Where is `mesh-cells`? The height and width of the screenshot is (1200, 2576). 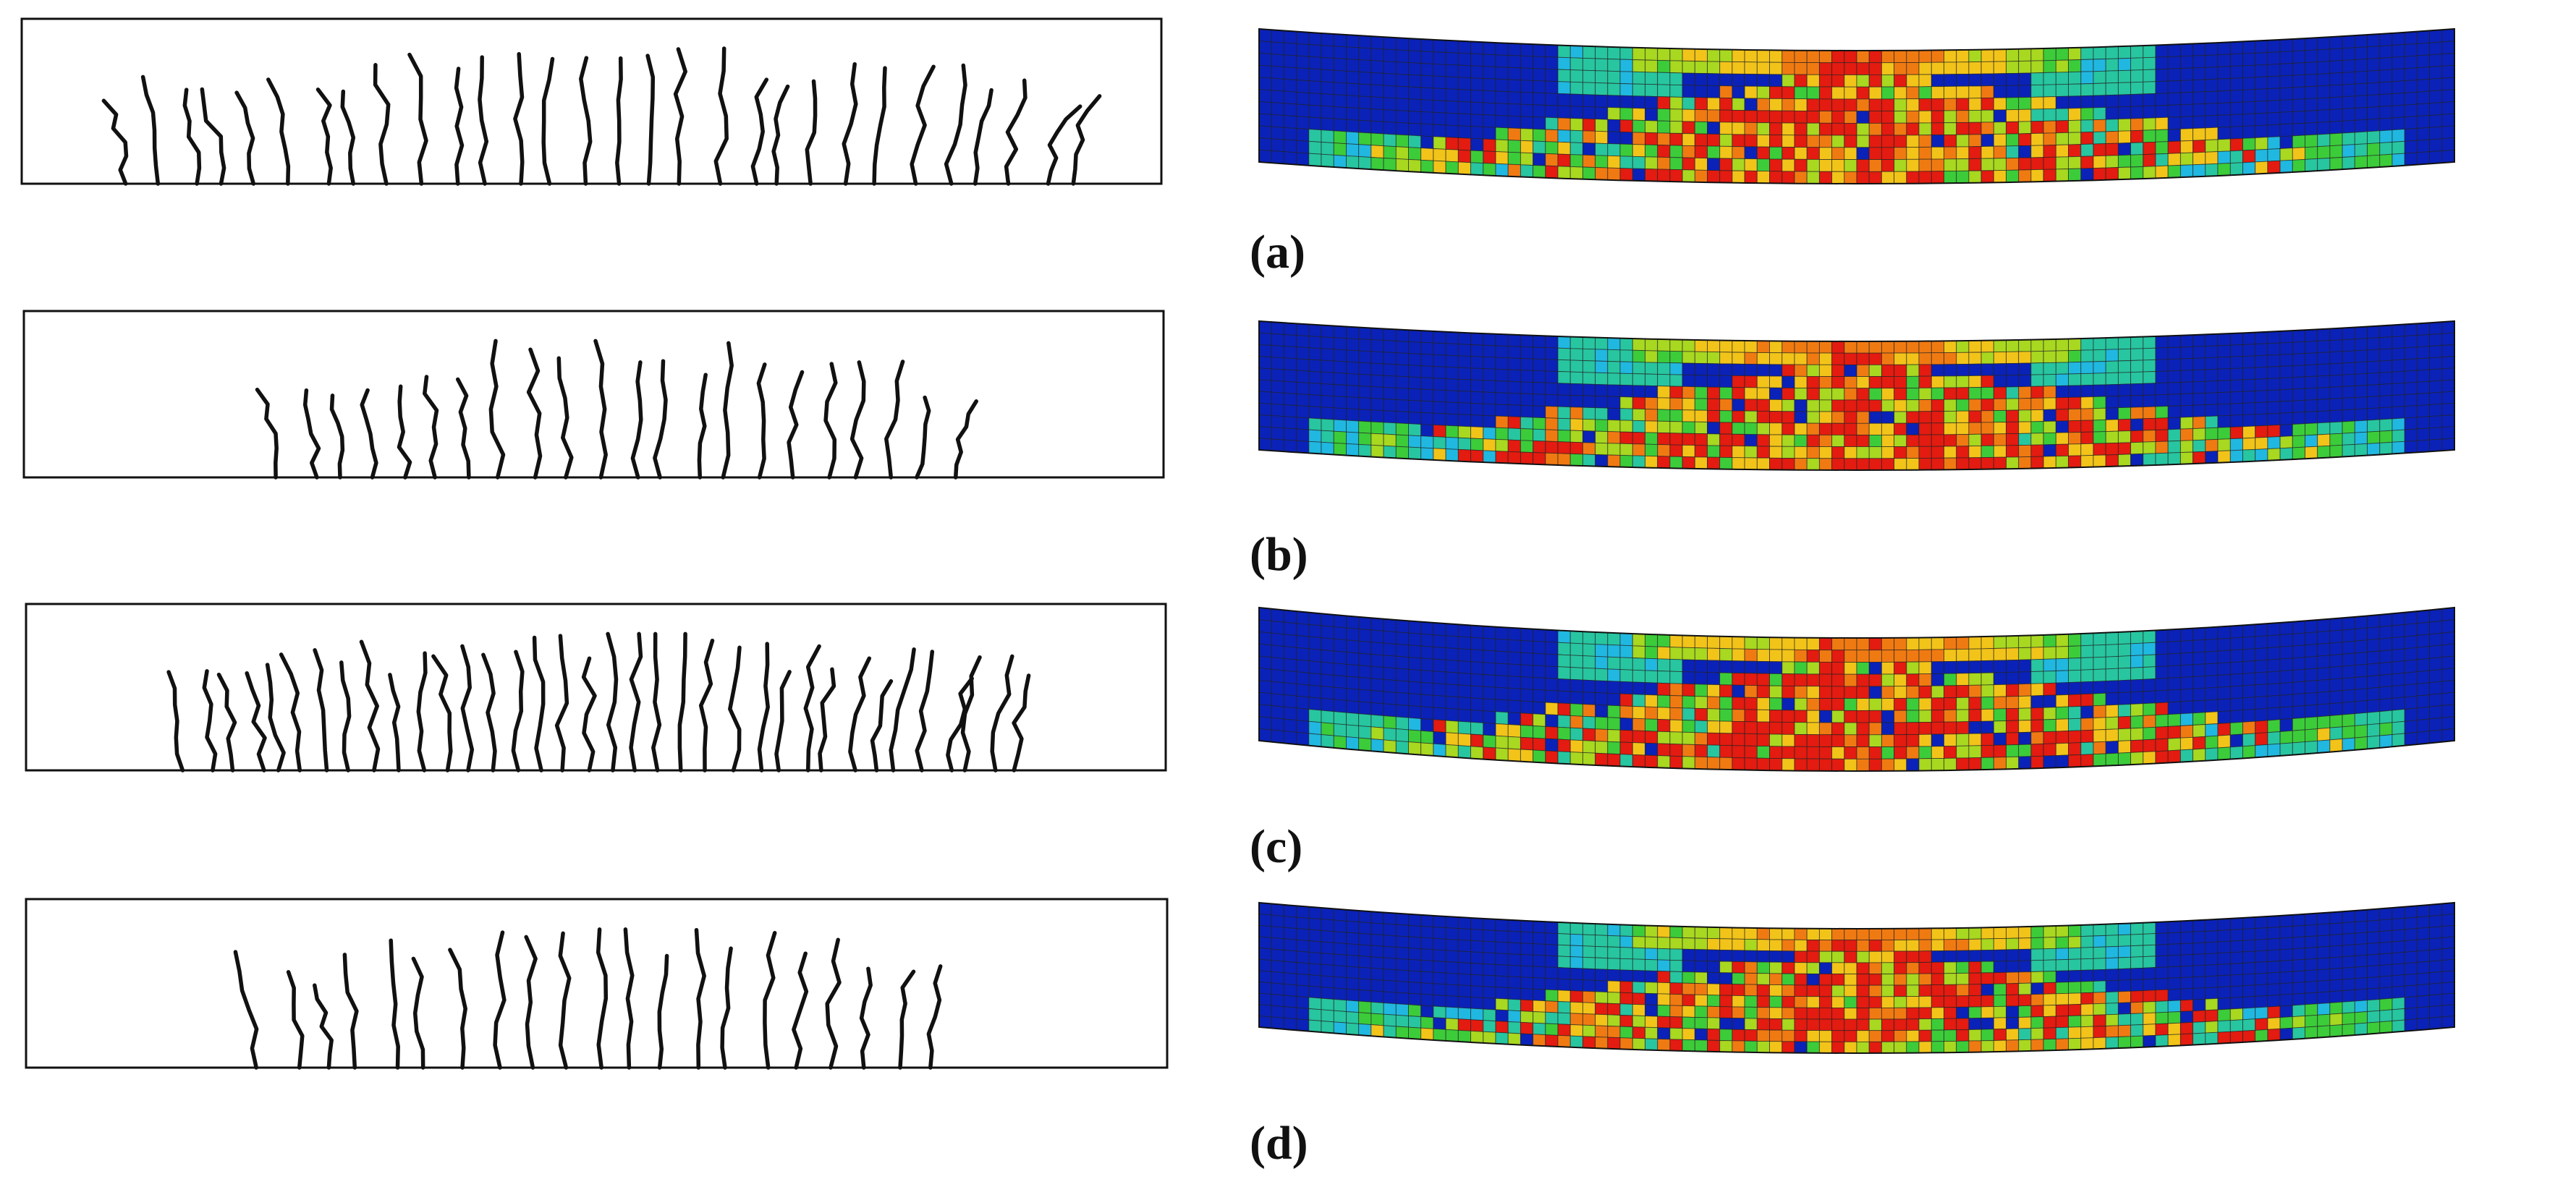
mesh-cells is located at coordinates (1856, 396).